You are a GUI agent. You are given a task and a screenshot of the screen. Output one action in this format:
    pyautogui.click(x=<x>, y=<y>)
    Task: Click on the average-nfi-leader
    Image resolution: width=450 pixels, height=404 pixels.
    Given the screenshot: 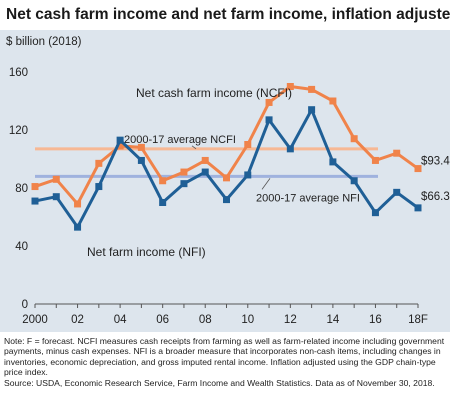 What is the action you would take?
    pyautogui.click(x=266, y=184)
    